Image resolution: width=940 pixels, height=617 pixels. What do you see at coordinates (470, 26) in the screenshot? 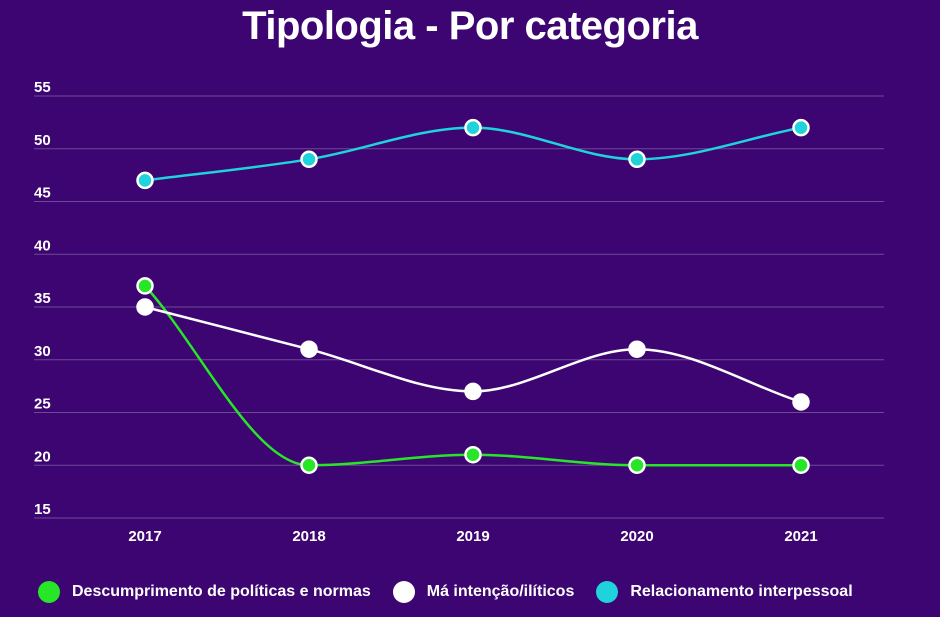
I see `chart-title: Tipologia - Por categoria` at bounding box center [470, 26].